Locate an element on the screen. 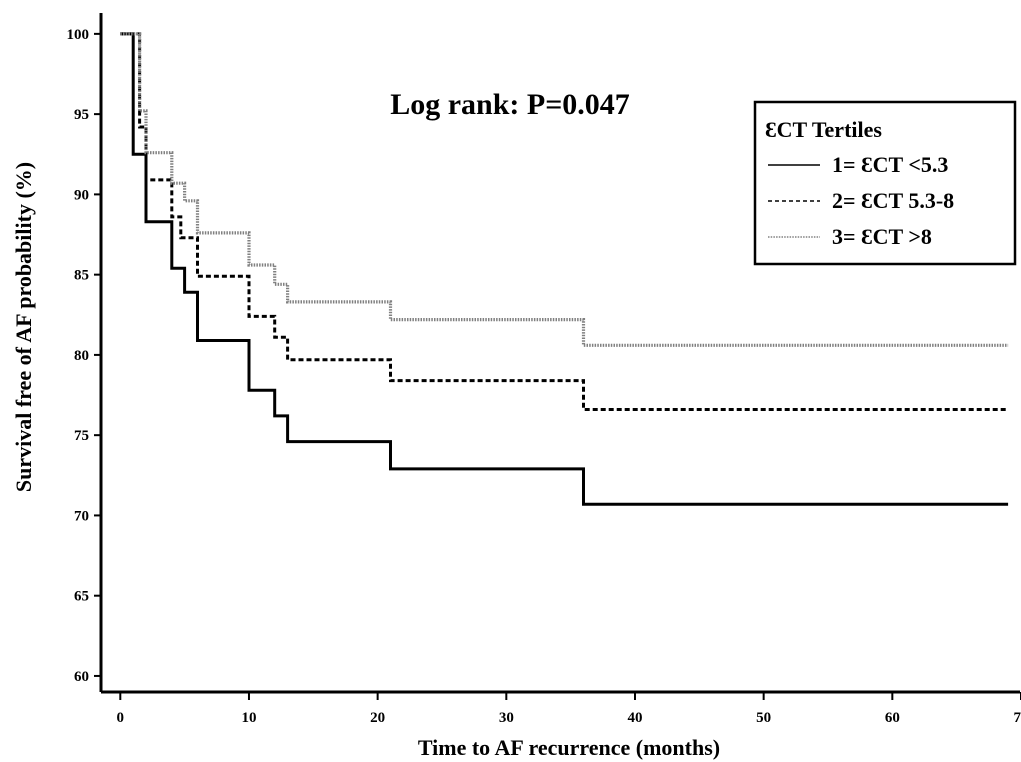 Image resolution: width=1021 pixels, height=762 pixels. y-tick-label: 60 is located at coordinates (81, 677).